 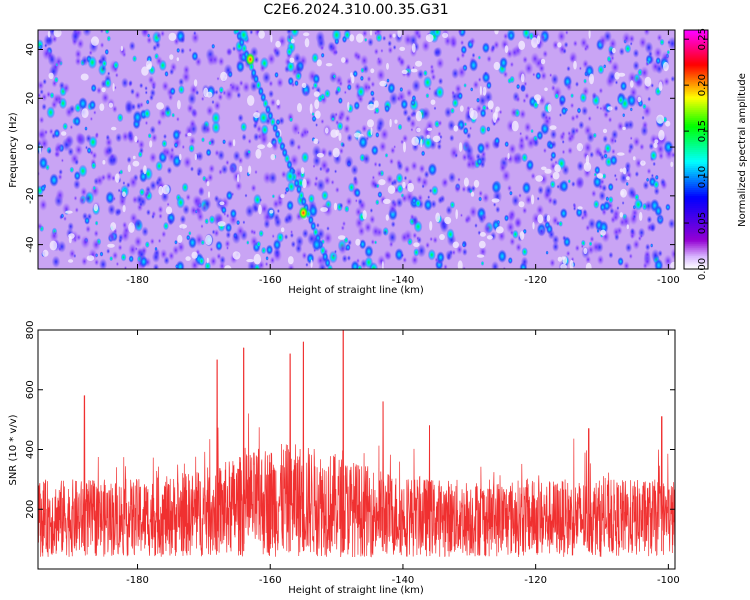 What do you see at coordinates (742, 150) in the screenshot?
I see `colorbar-label: Normalized spectral amplitude` at bounding box center [742, 150].